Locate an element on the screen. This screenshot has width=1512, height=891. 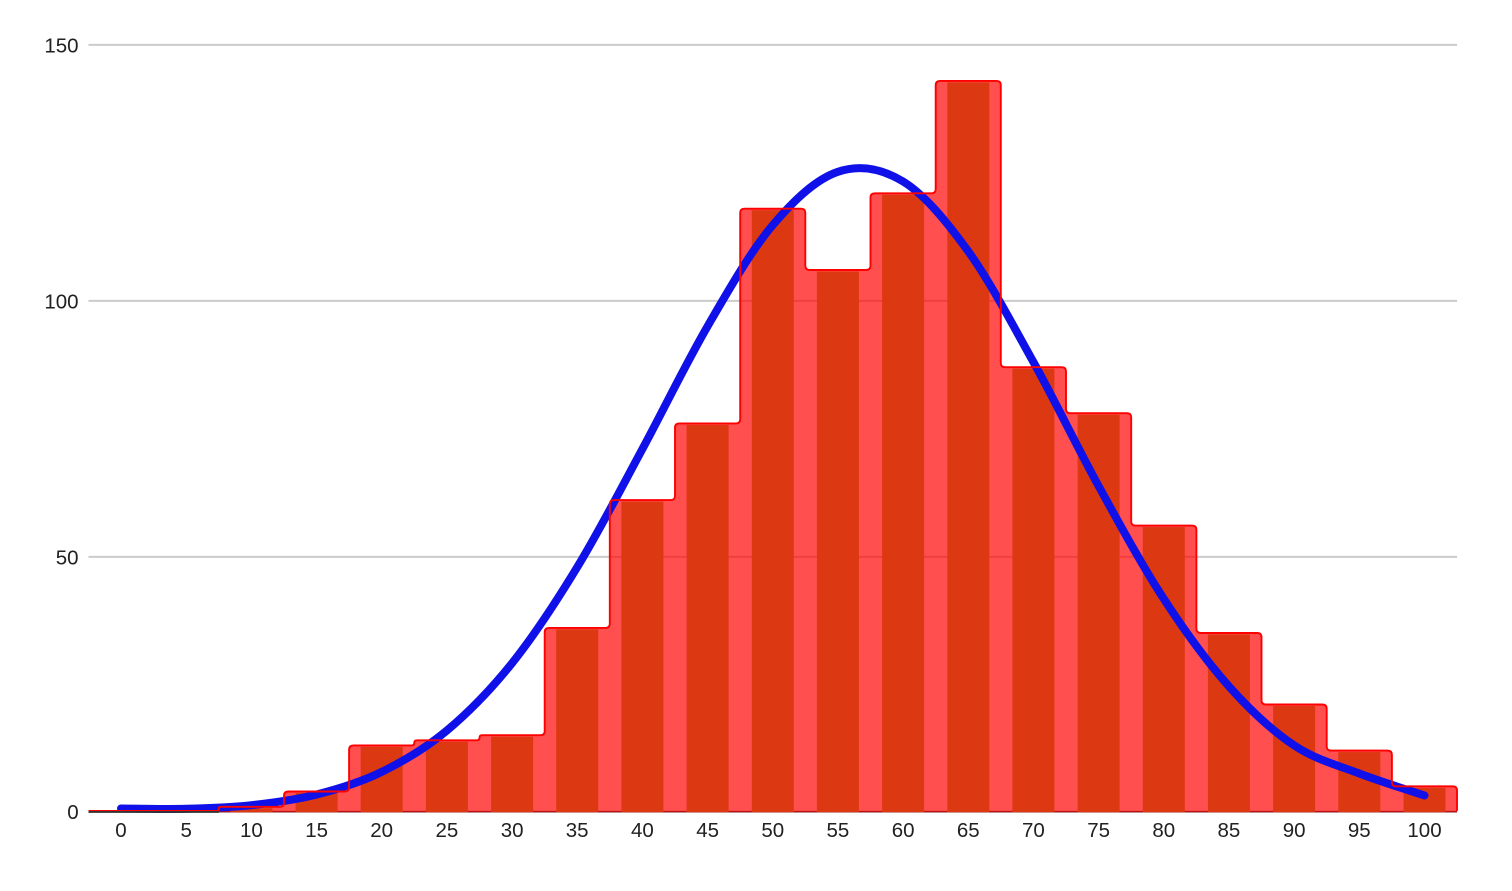
svg-text: 75 is located at coordinates (1098, 830).